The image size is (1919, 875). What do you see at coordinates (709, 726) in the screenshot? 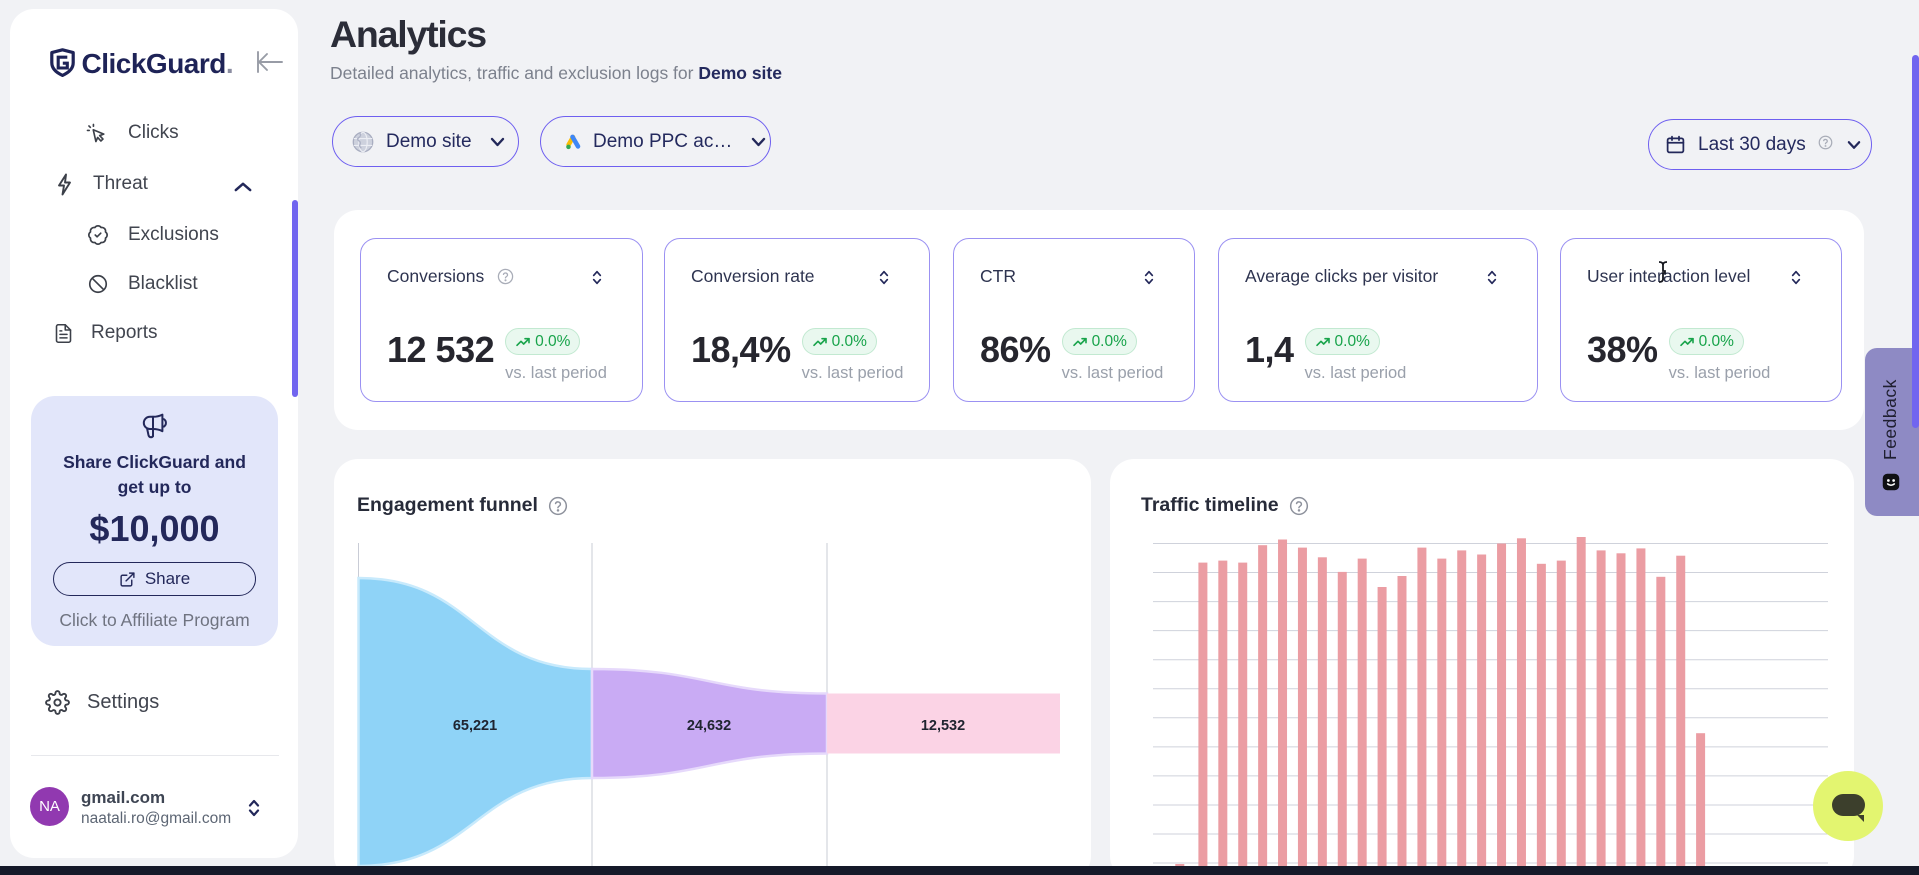
I see `svg-text: 24,632` at bounding box center [709, 726].